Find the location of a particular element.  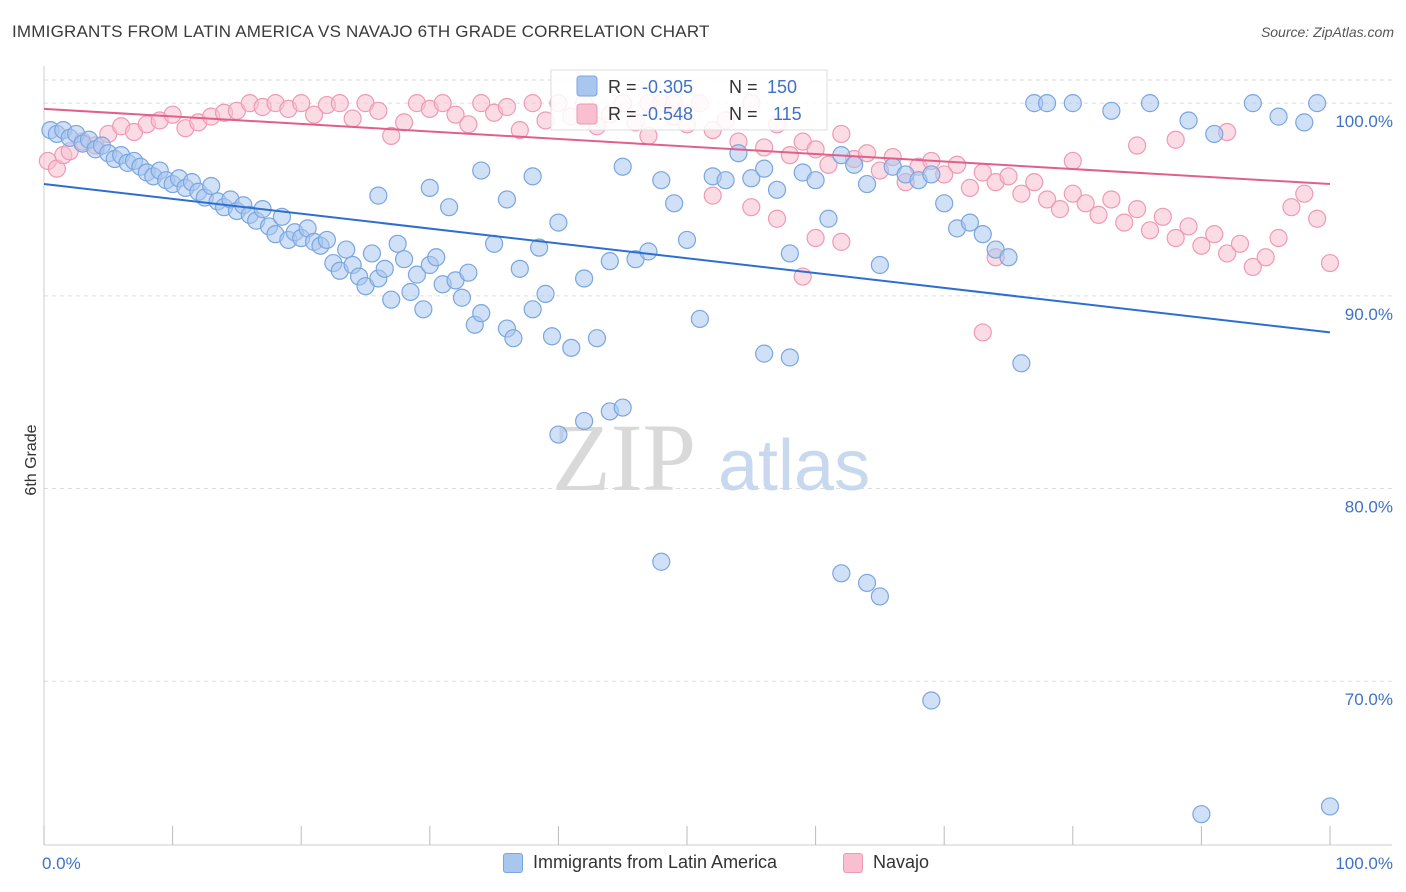

legend-n-label-1: N = is located at coordinates (743, 87).